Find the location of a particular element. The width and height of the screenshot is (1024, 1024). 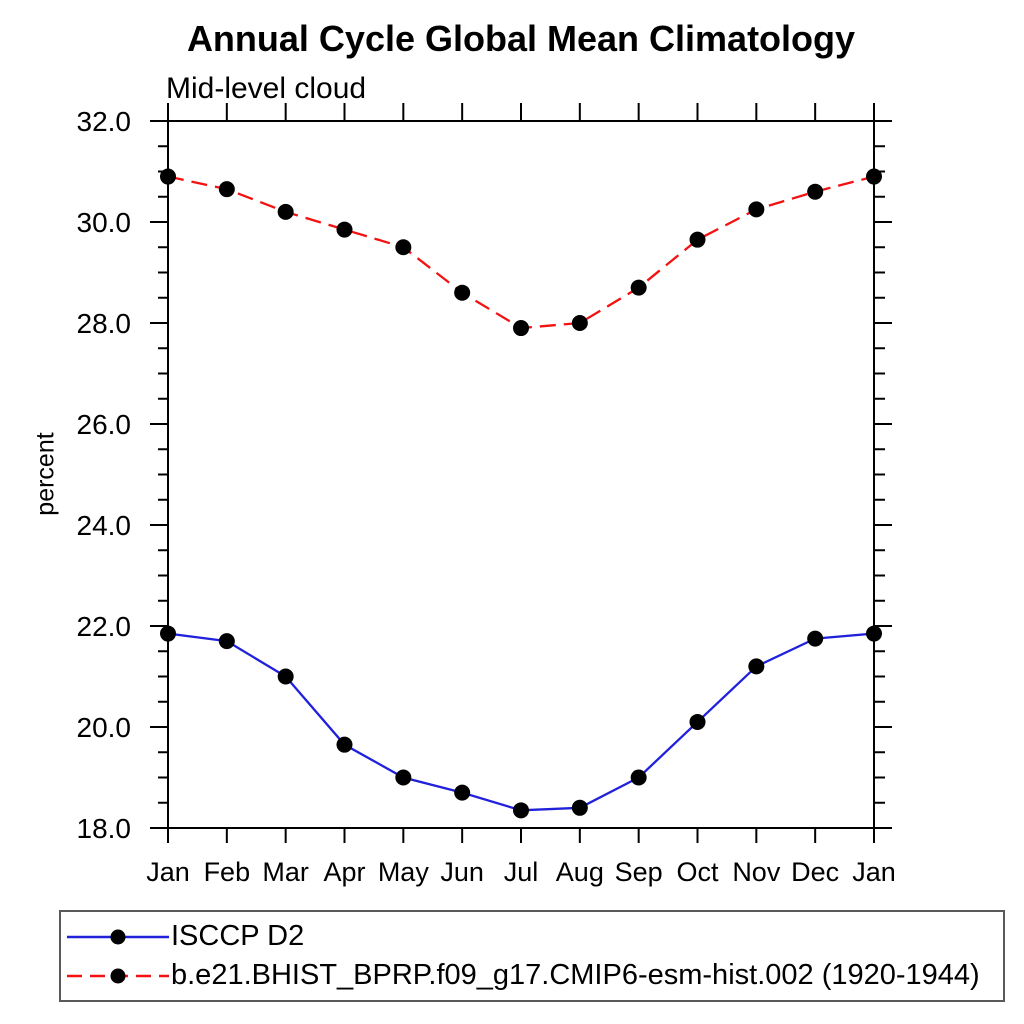

svg-text: Oct is located at coordinates (697, 872).